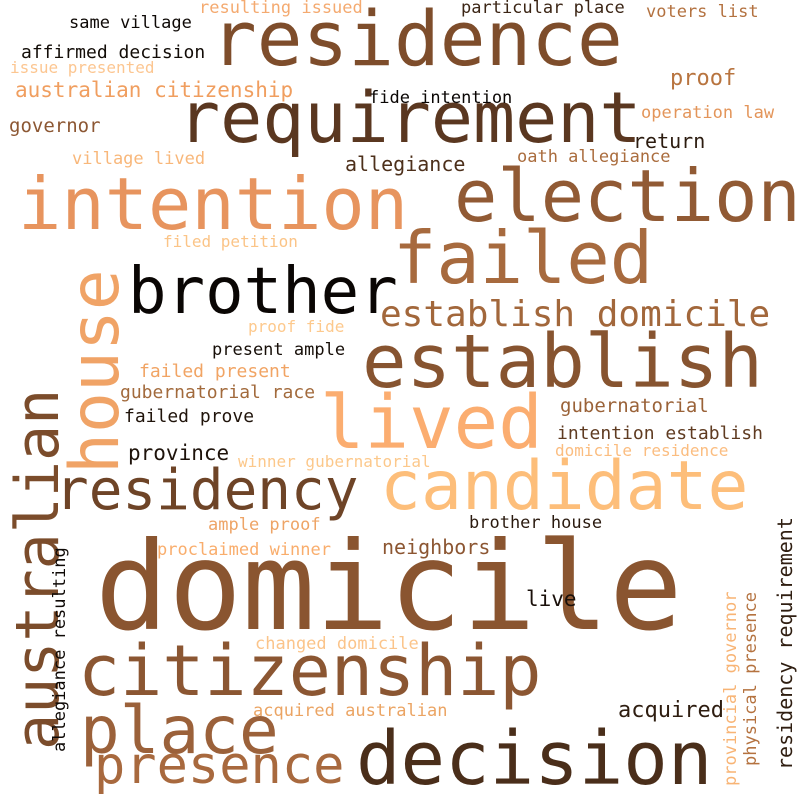 The image size is (800, 800). Describe the element at coordinates (55, 126) in the screenshot. I see `word-governor: governor` at that location.